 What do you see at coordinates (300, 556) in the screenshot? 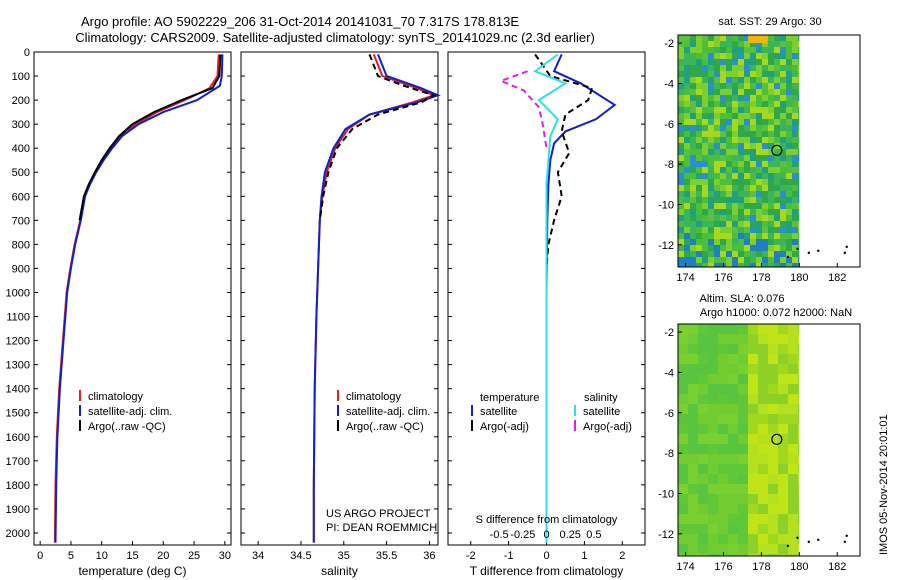
I see `x-tick-label: 34.5` at bounding box center [300, 556].